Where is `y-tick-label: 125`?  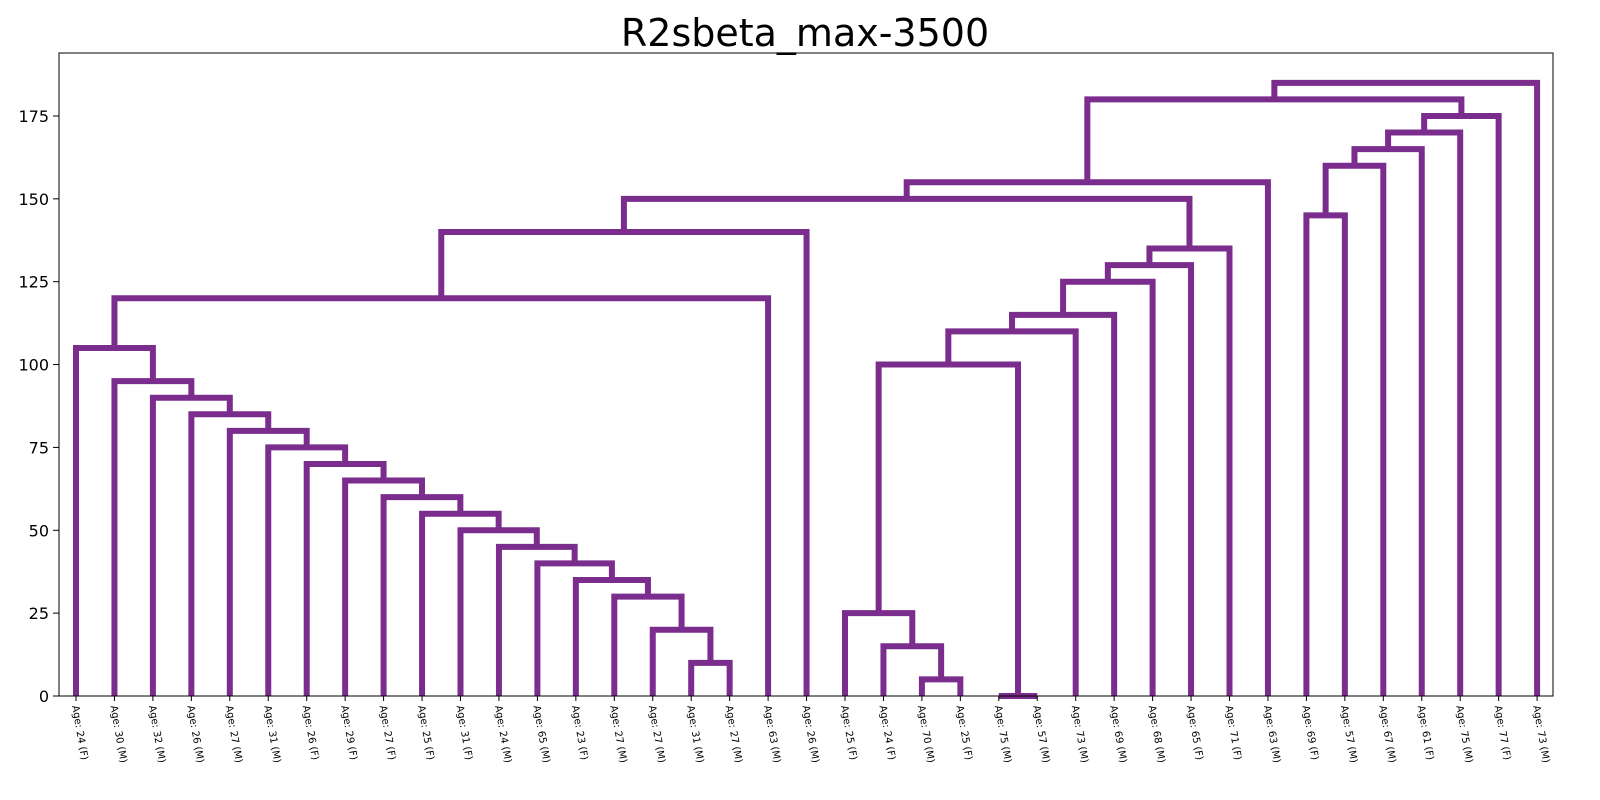
y-tick-label: 125 is located at coordinates (33, 282).